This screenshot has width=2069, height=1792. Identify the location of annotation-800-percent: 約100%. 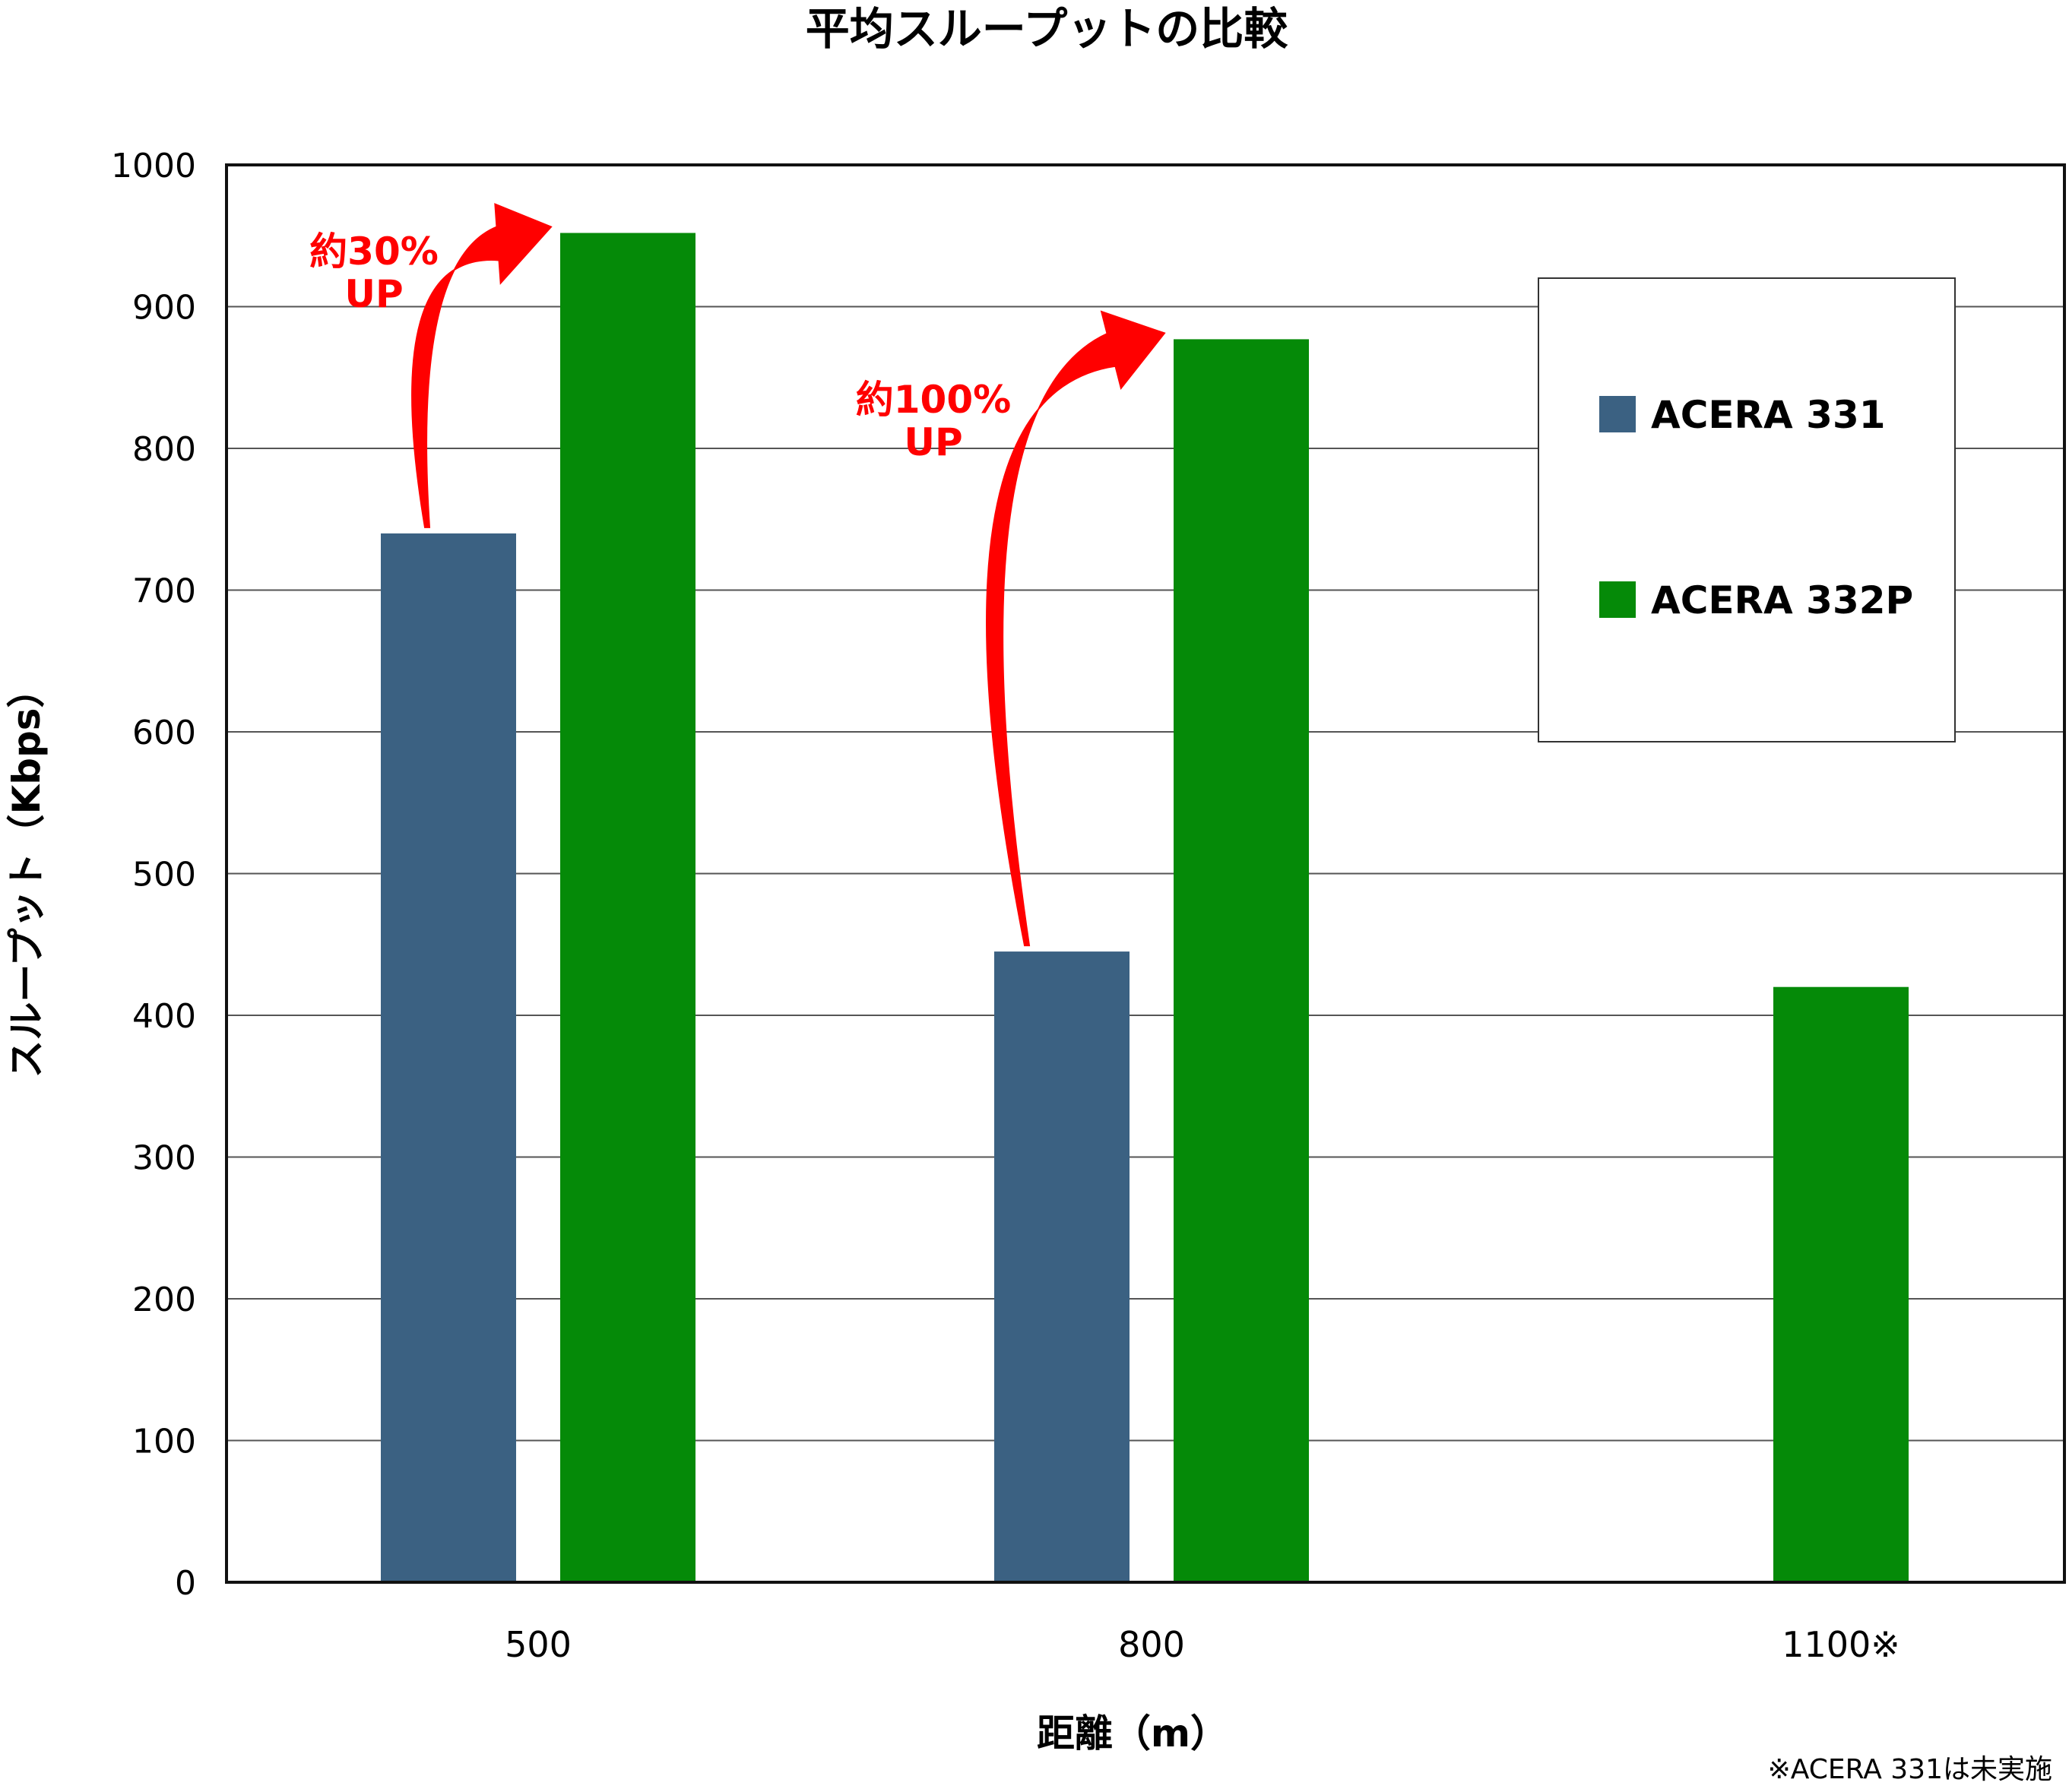
(934, 400).